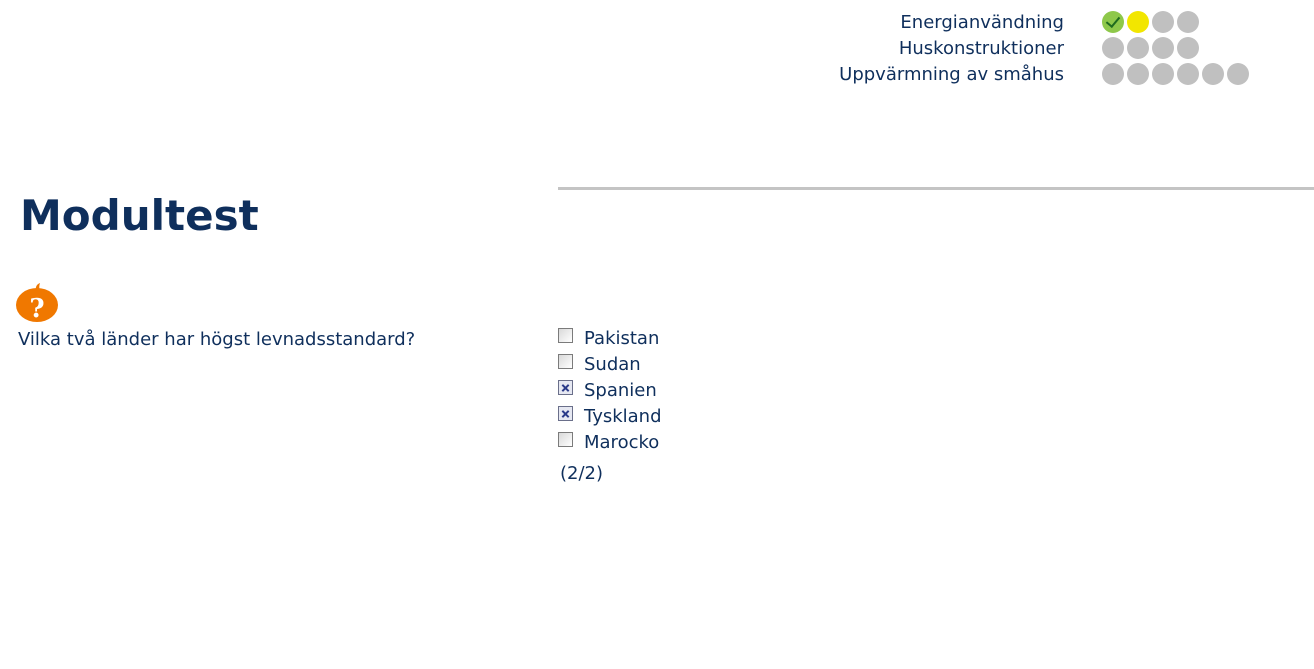  I want to click on title-divider, so click(936, 188).